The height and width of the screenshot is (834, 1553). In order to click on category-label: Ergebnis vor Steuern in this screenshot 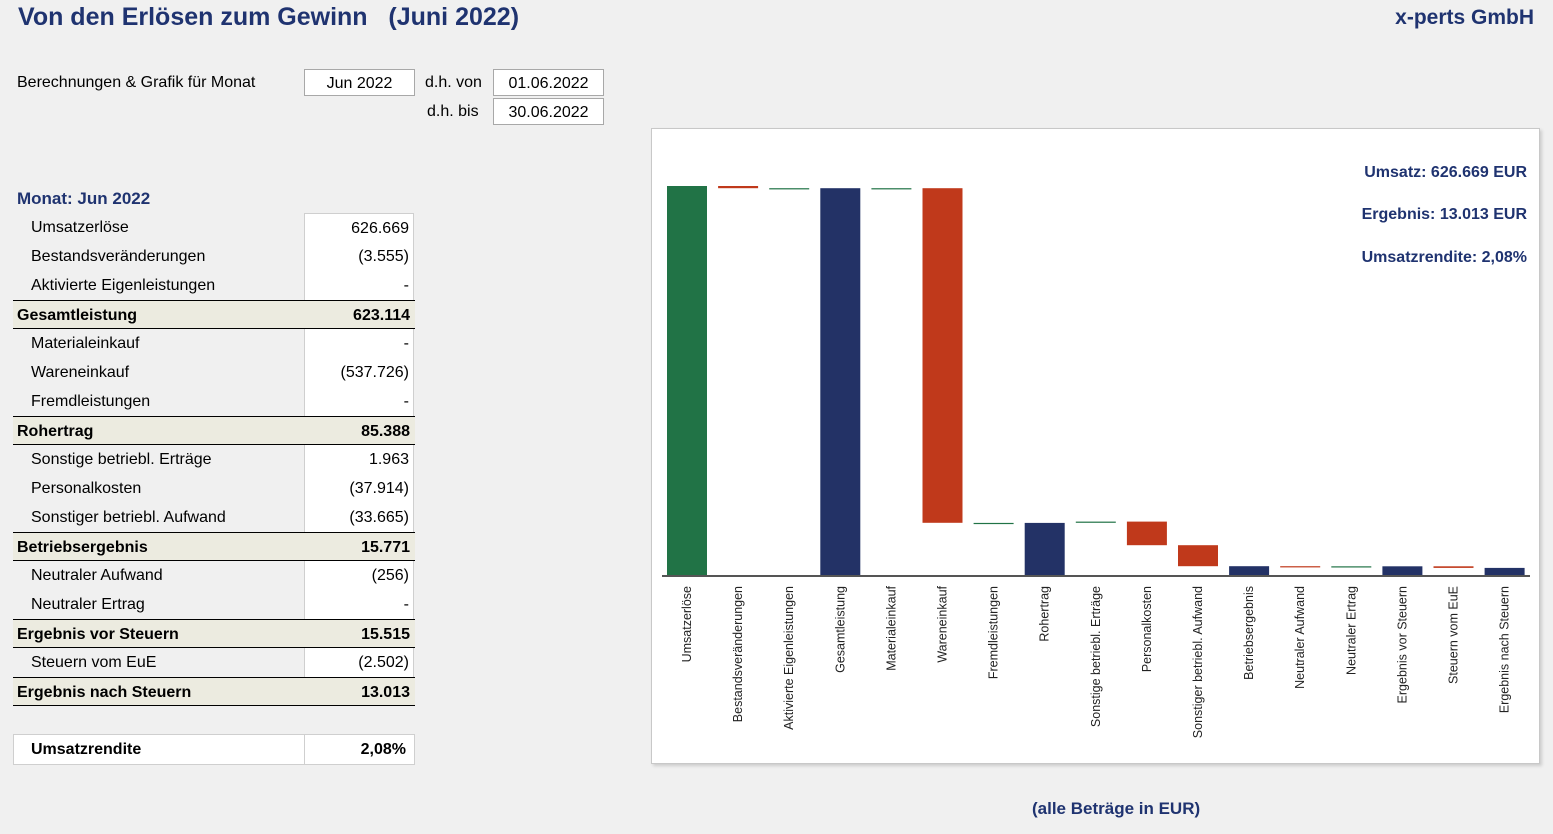, I will do `click(1402, 644)`.